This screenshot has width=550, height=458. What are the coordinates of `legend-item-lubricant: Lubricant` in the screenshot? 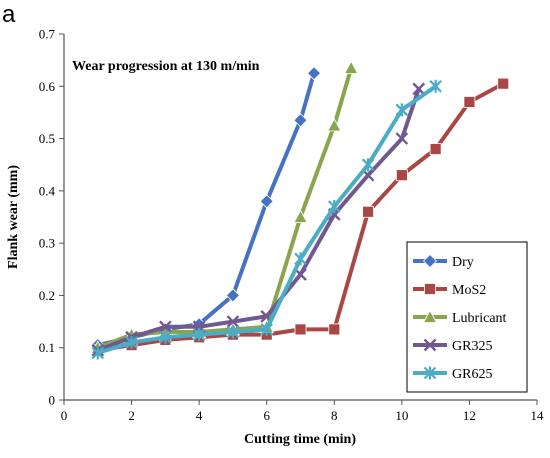 It's located at (460, 317).